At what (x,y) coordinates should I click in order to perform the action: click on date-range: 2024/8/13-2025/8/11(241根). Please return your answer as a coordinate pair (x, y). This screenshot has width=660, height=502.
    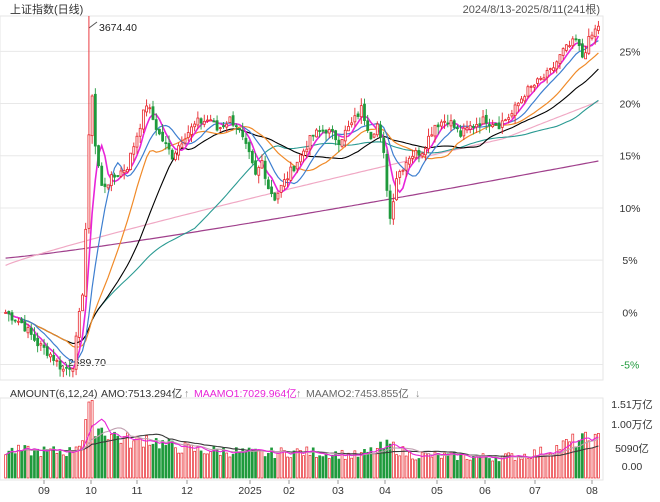
    Looking at the image, I should click on (531, 9).